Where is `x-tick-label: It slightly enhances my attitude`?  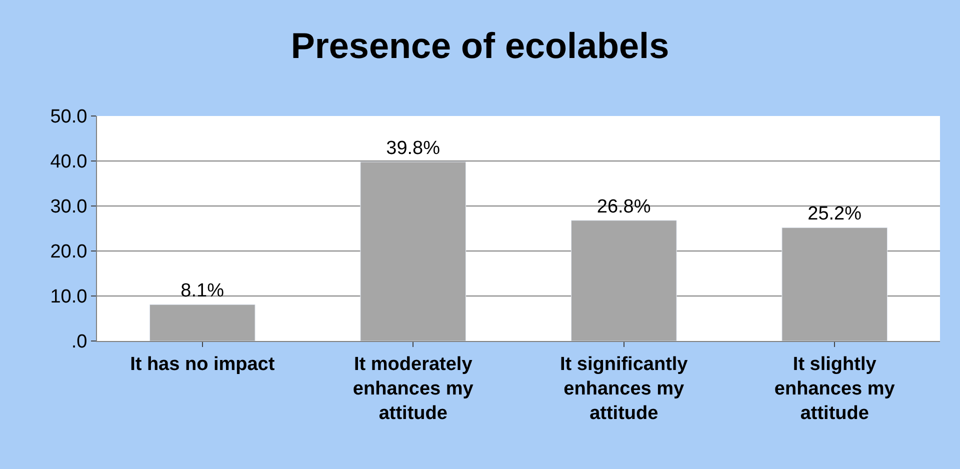 x-tick-label: It slightly enhances my attitude is located at coordinates (835, 389).